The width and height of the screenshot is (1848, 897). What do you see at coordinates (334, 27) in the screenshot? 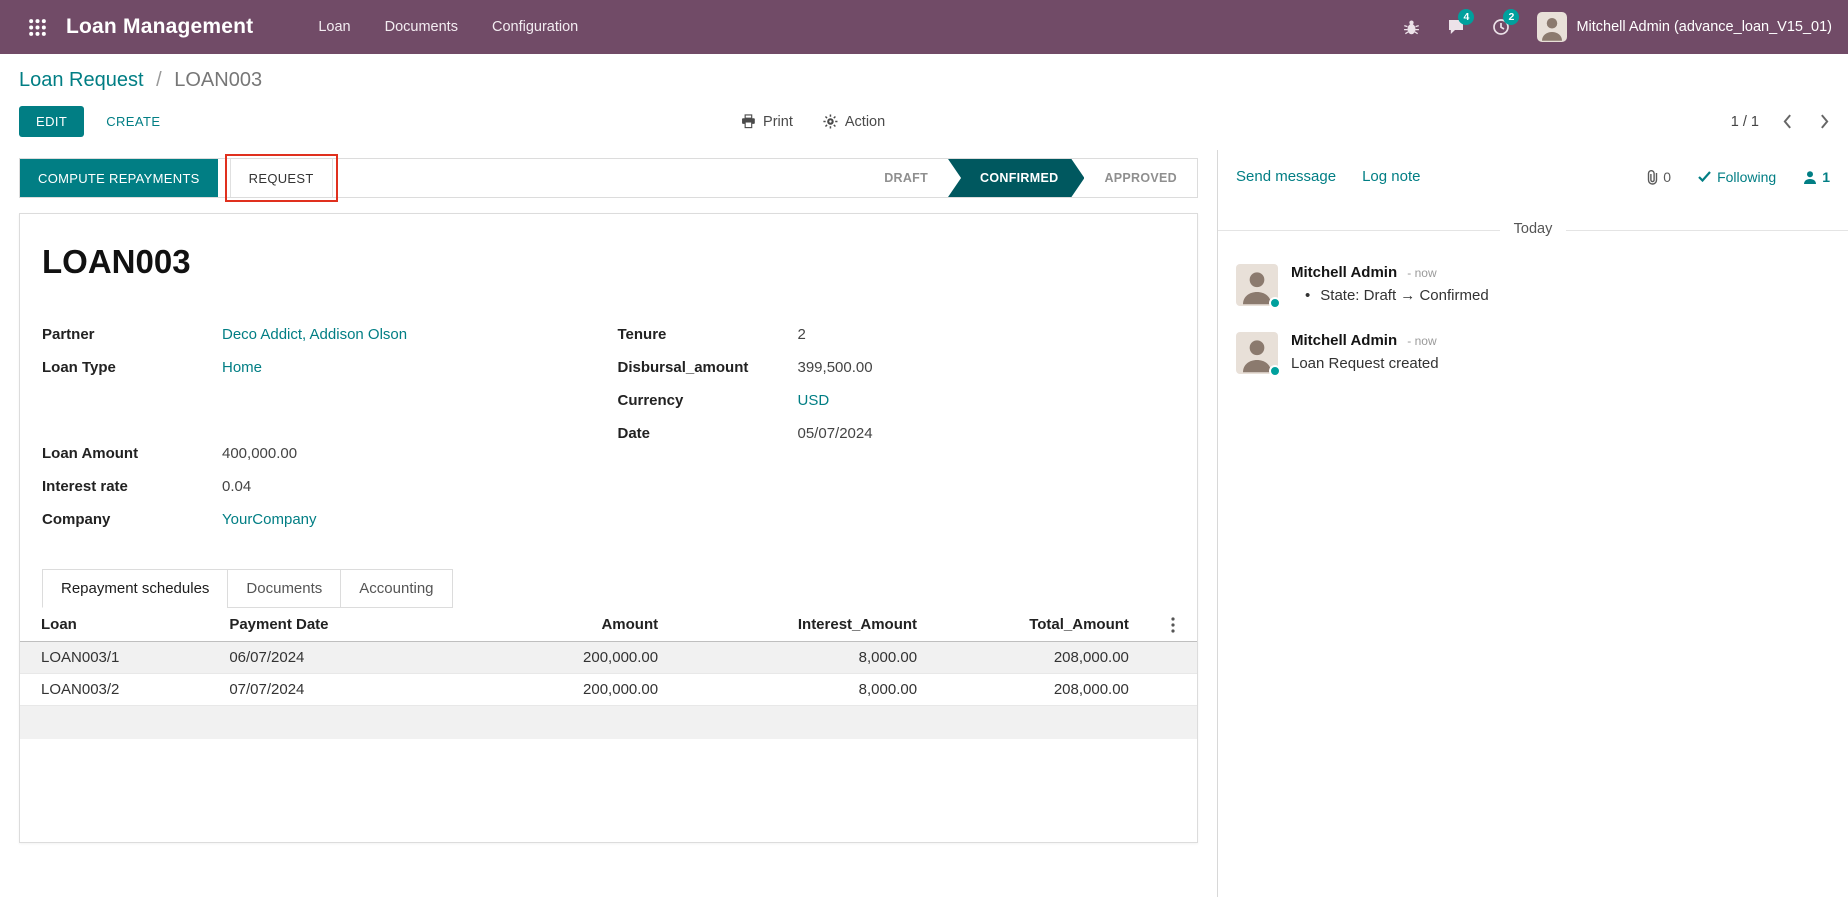
I see `menu-loan: Loan` at bounding box center [334, 27].